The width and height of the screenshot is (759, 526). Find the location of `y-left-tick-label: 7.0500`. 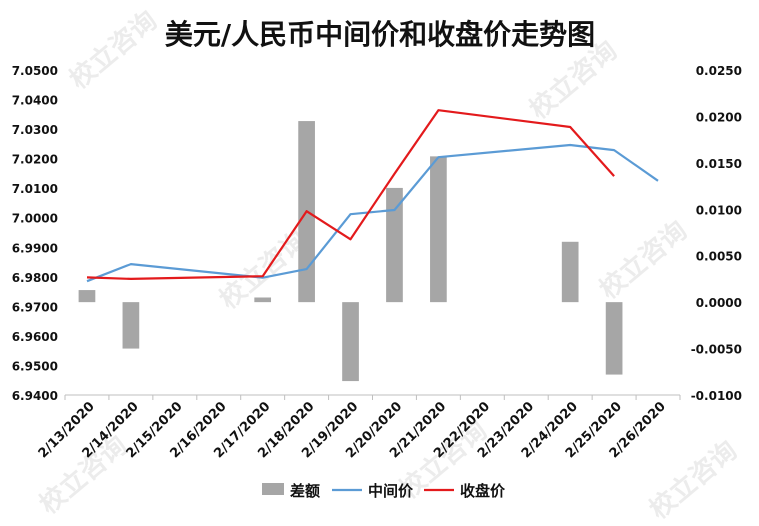

y-left-tick-label: 7.0500 is located at coordinates (35, 71).